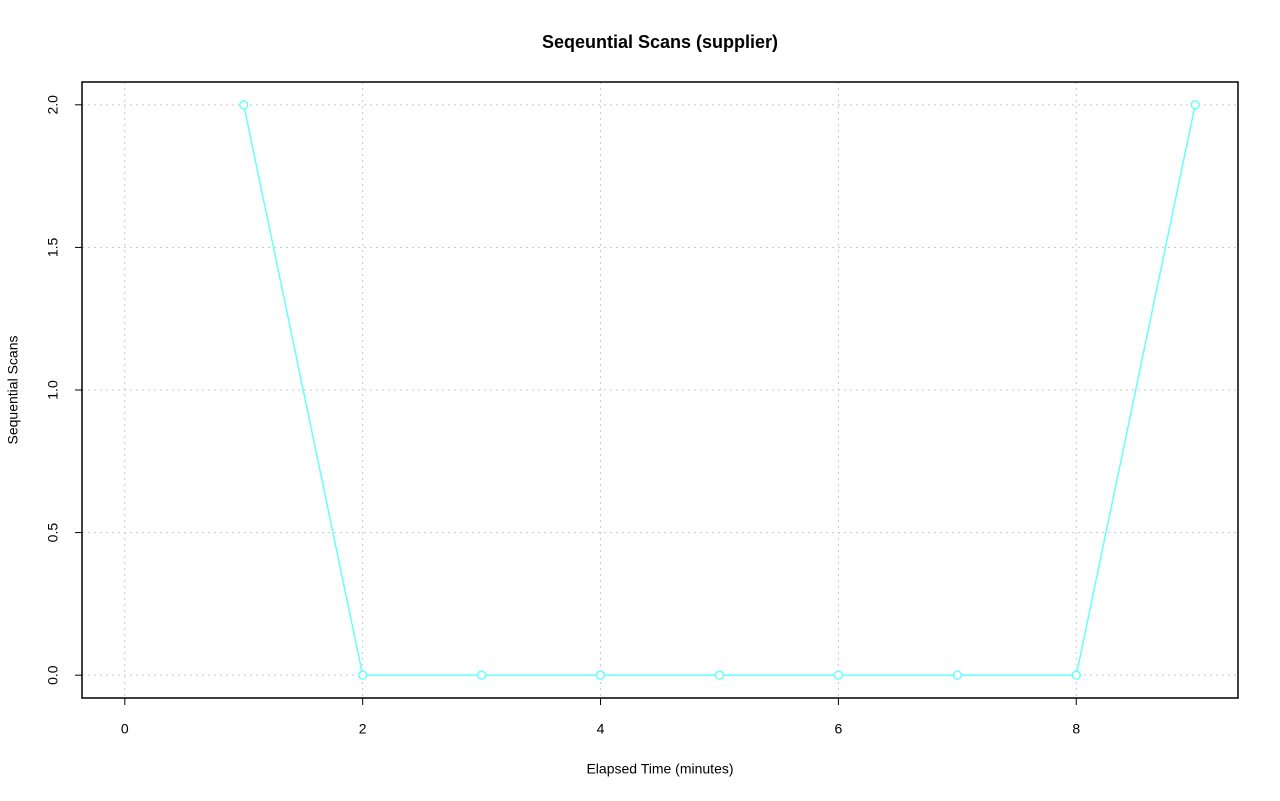 The width and height of the screenshot is (1280, 801). Describe the element at coordinates (660, 42) in the screenshot. I see `chart-title: Seqeuntial Scans (supplier)` at that location.